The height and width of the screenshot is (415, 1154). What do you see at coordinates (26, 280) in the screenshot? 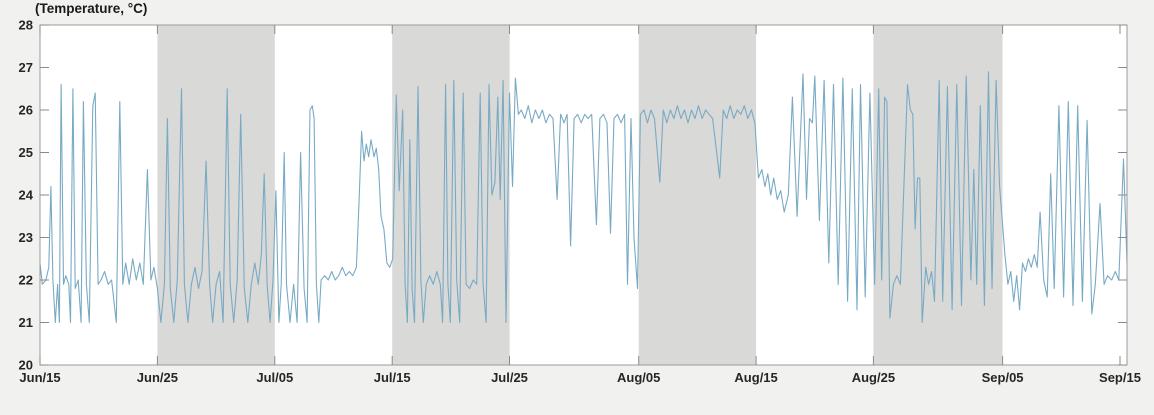
I see `y-tick-label: 22` at bounding box center [26, 280].